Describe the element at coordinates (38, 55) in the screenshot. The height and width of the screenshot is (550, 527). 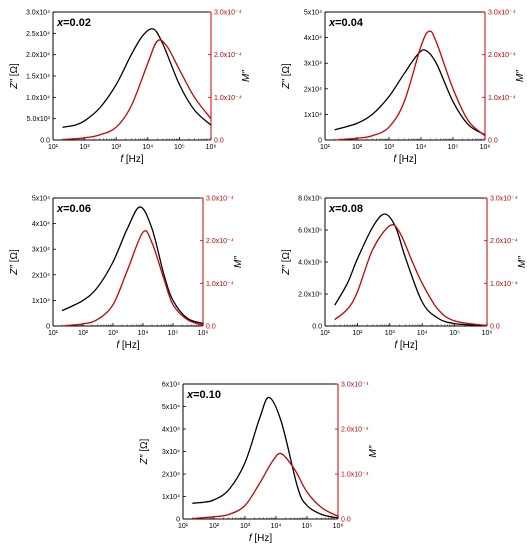
I see `y-left-tick-label: 2.0x10⁴` at that location.